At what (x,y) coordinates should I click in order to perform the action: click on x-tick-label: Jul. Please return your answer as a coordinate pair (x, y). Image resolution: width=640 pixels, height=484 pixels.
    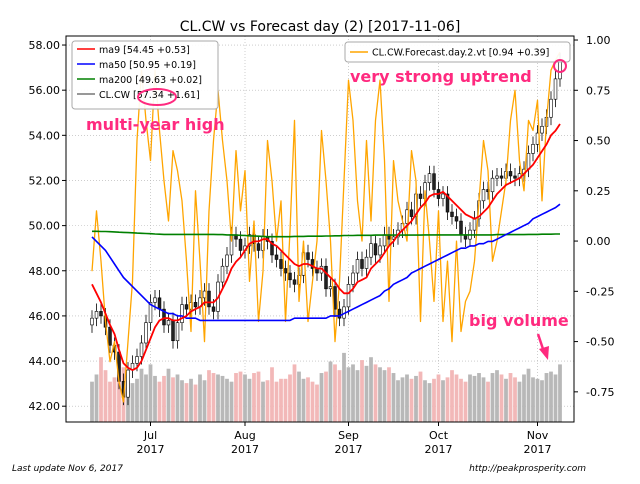
    Looking at the image, I should click on (150, 435).